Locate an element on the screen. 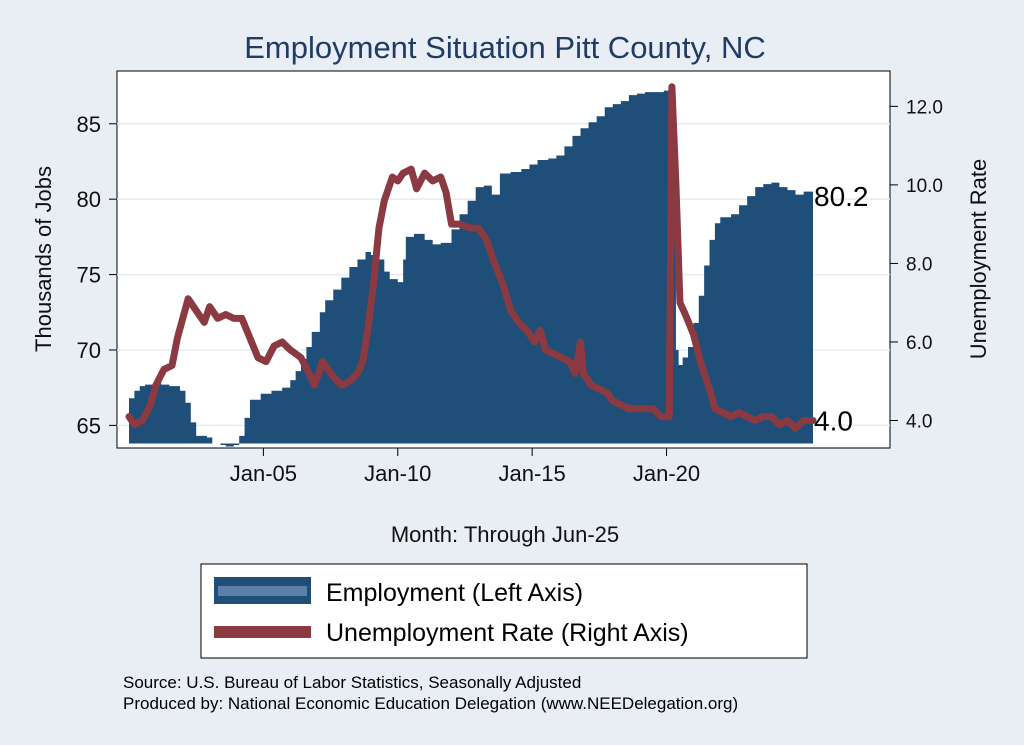 The height and width of the screenshot is (745, 1024). bottom-axis: Jan-05 Jan-10 Jan-15 Jan-20 is located at coordinates (465, 467).